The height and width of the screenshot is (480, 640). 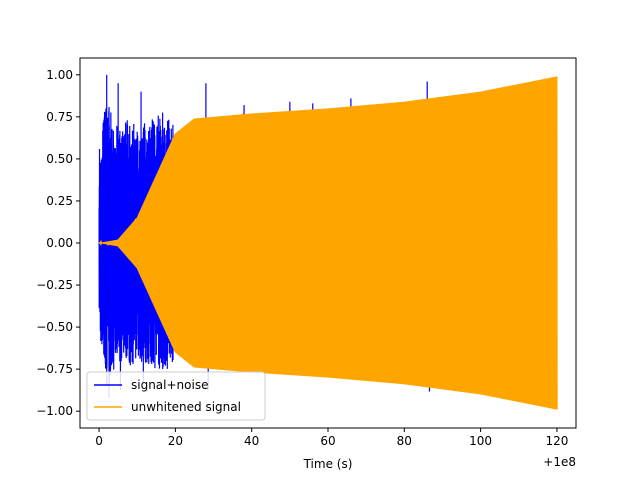 I want to click on x-tick-label: 80, so click(x=404, y=441).